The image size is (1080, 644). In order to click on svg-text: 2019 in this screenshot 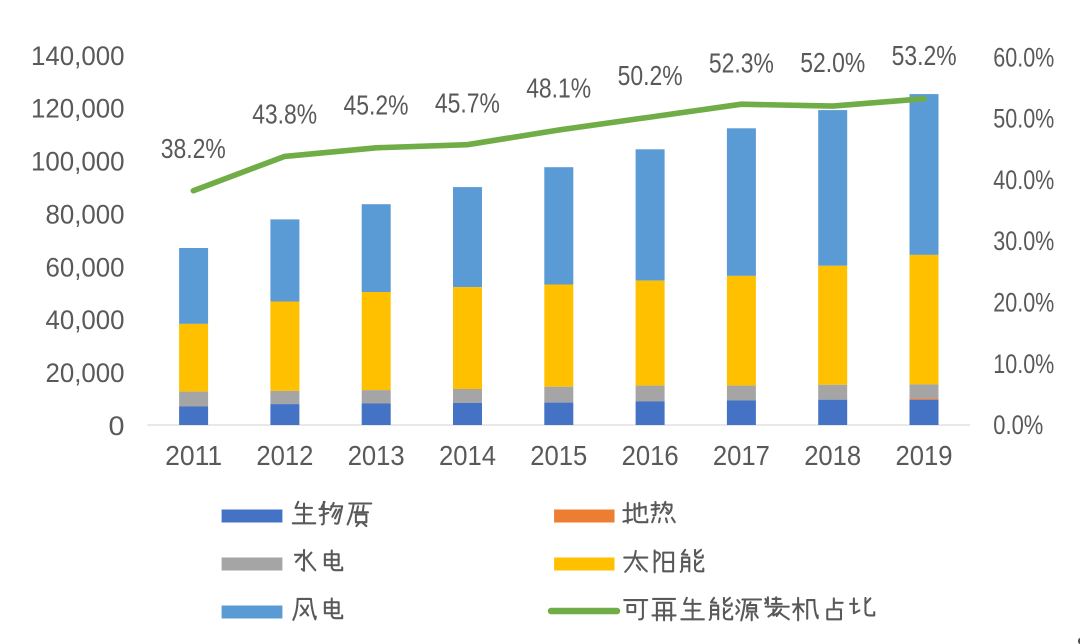, I will do `click(924, 455)`.